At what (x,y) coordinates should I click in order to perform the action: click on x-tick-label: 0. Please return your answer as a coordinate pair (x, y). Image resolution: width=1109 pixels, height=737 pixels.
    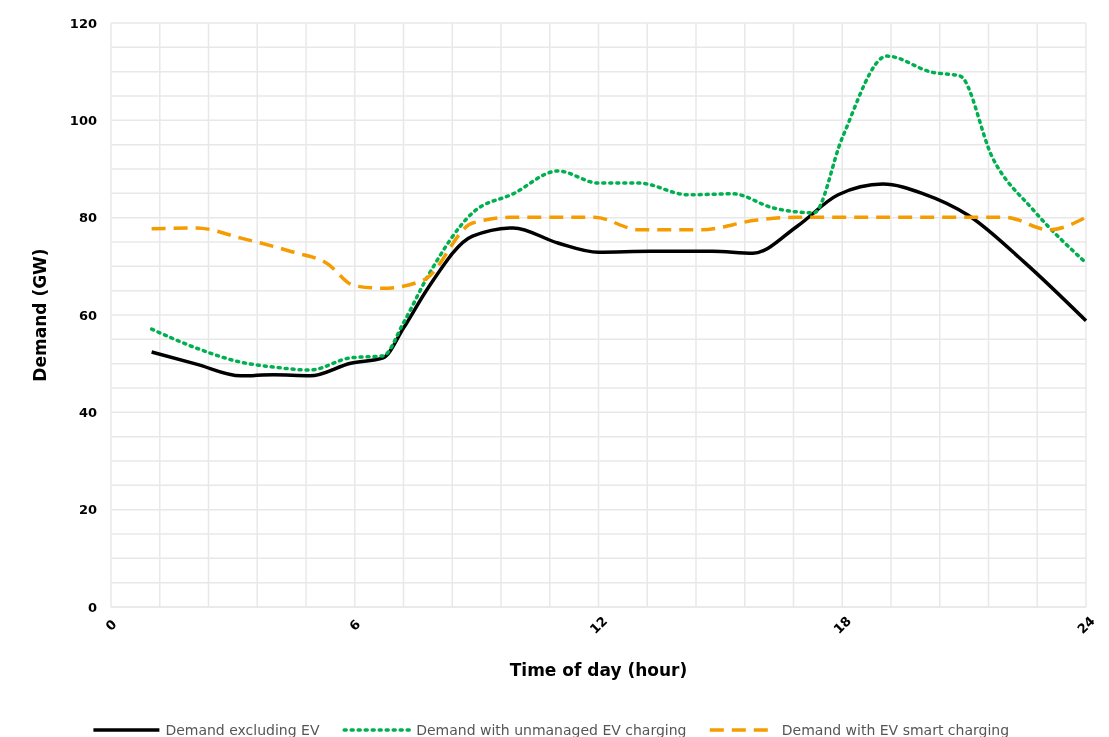
    Looking at the image, I should click on (111, 625).